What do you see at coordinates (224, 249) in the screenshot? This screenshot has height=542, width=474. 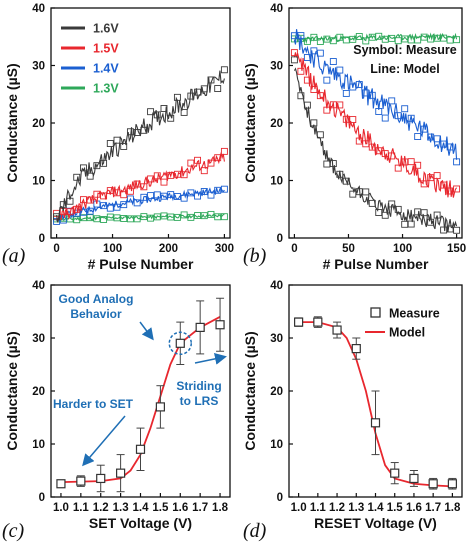 I see `x-tick-label: 300` at bounding box center [224, 249].